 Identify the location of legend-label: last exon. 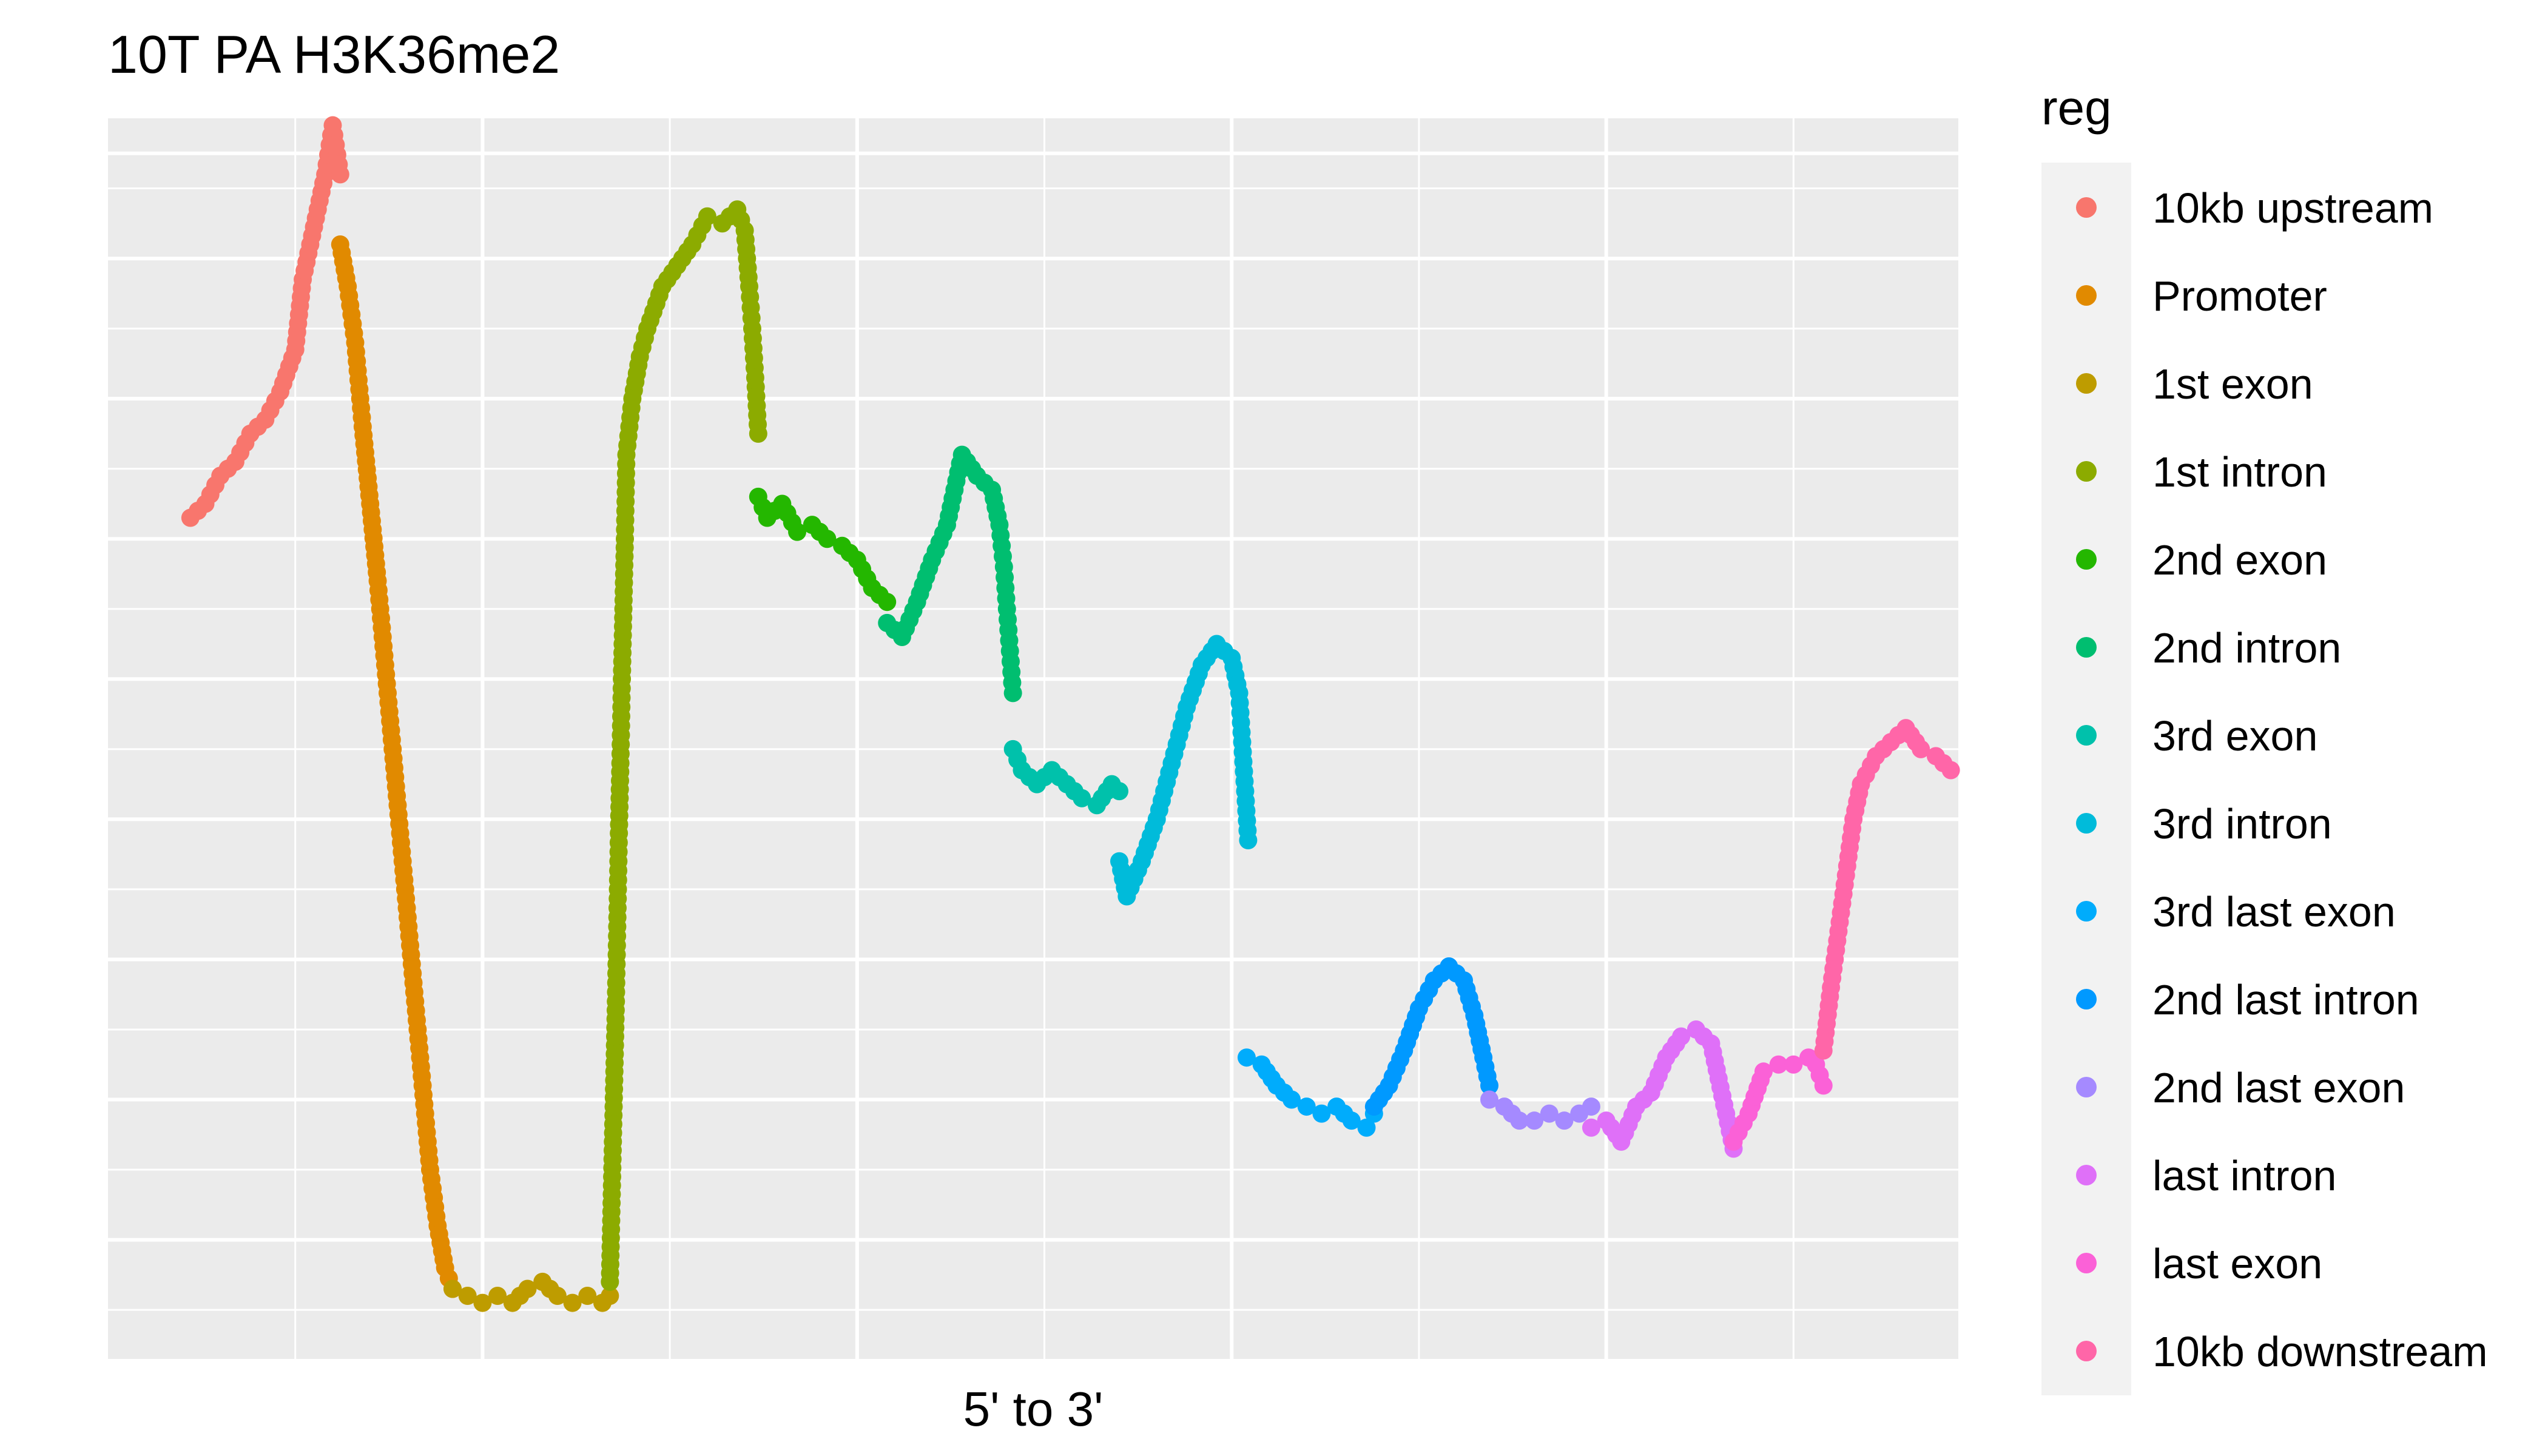
(2237, 1263).